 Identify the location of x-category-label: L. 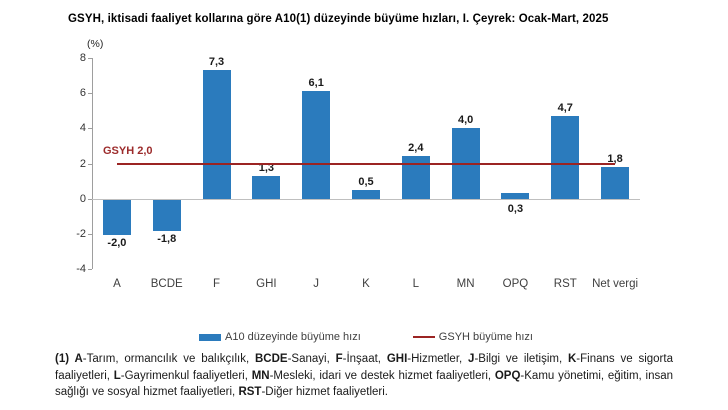
(416, 284).